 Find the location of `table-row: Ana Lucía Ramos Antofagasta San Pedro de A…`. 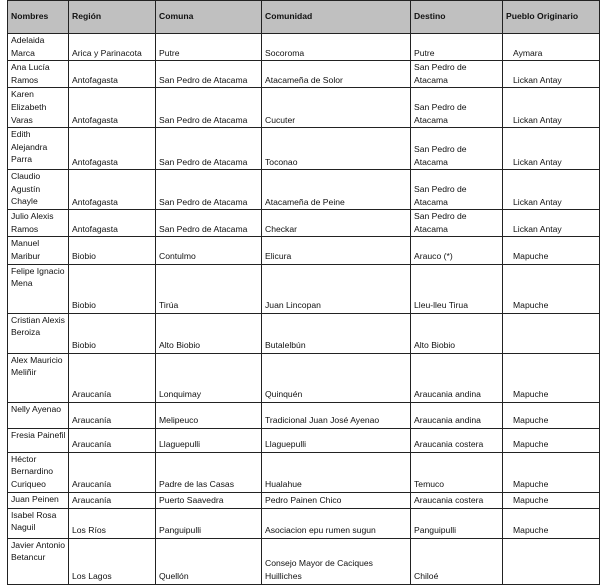

table-row: Ana Lucía Ramos Antofagasta San Pedro de A… is located at coordinates (303, 74).